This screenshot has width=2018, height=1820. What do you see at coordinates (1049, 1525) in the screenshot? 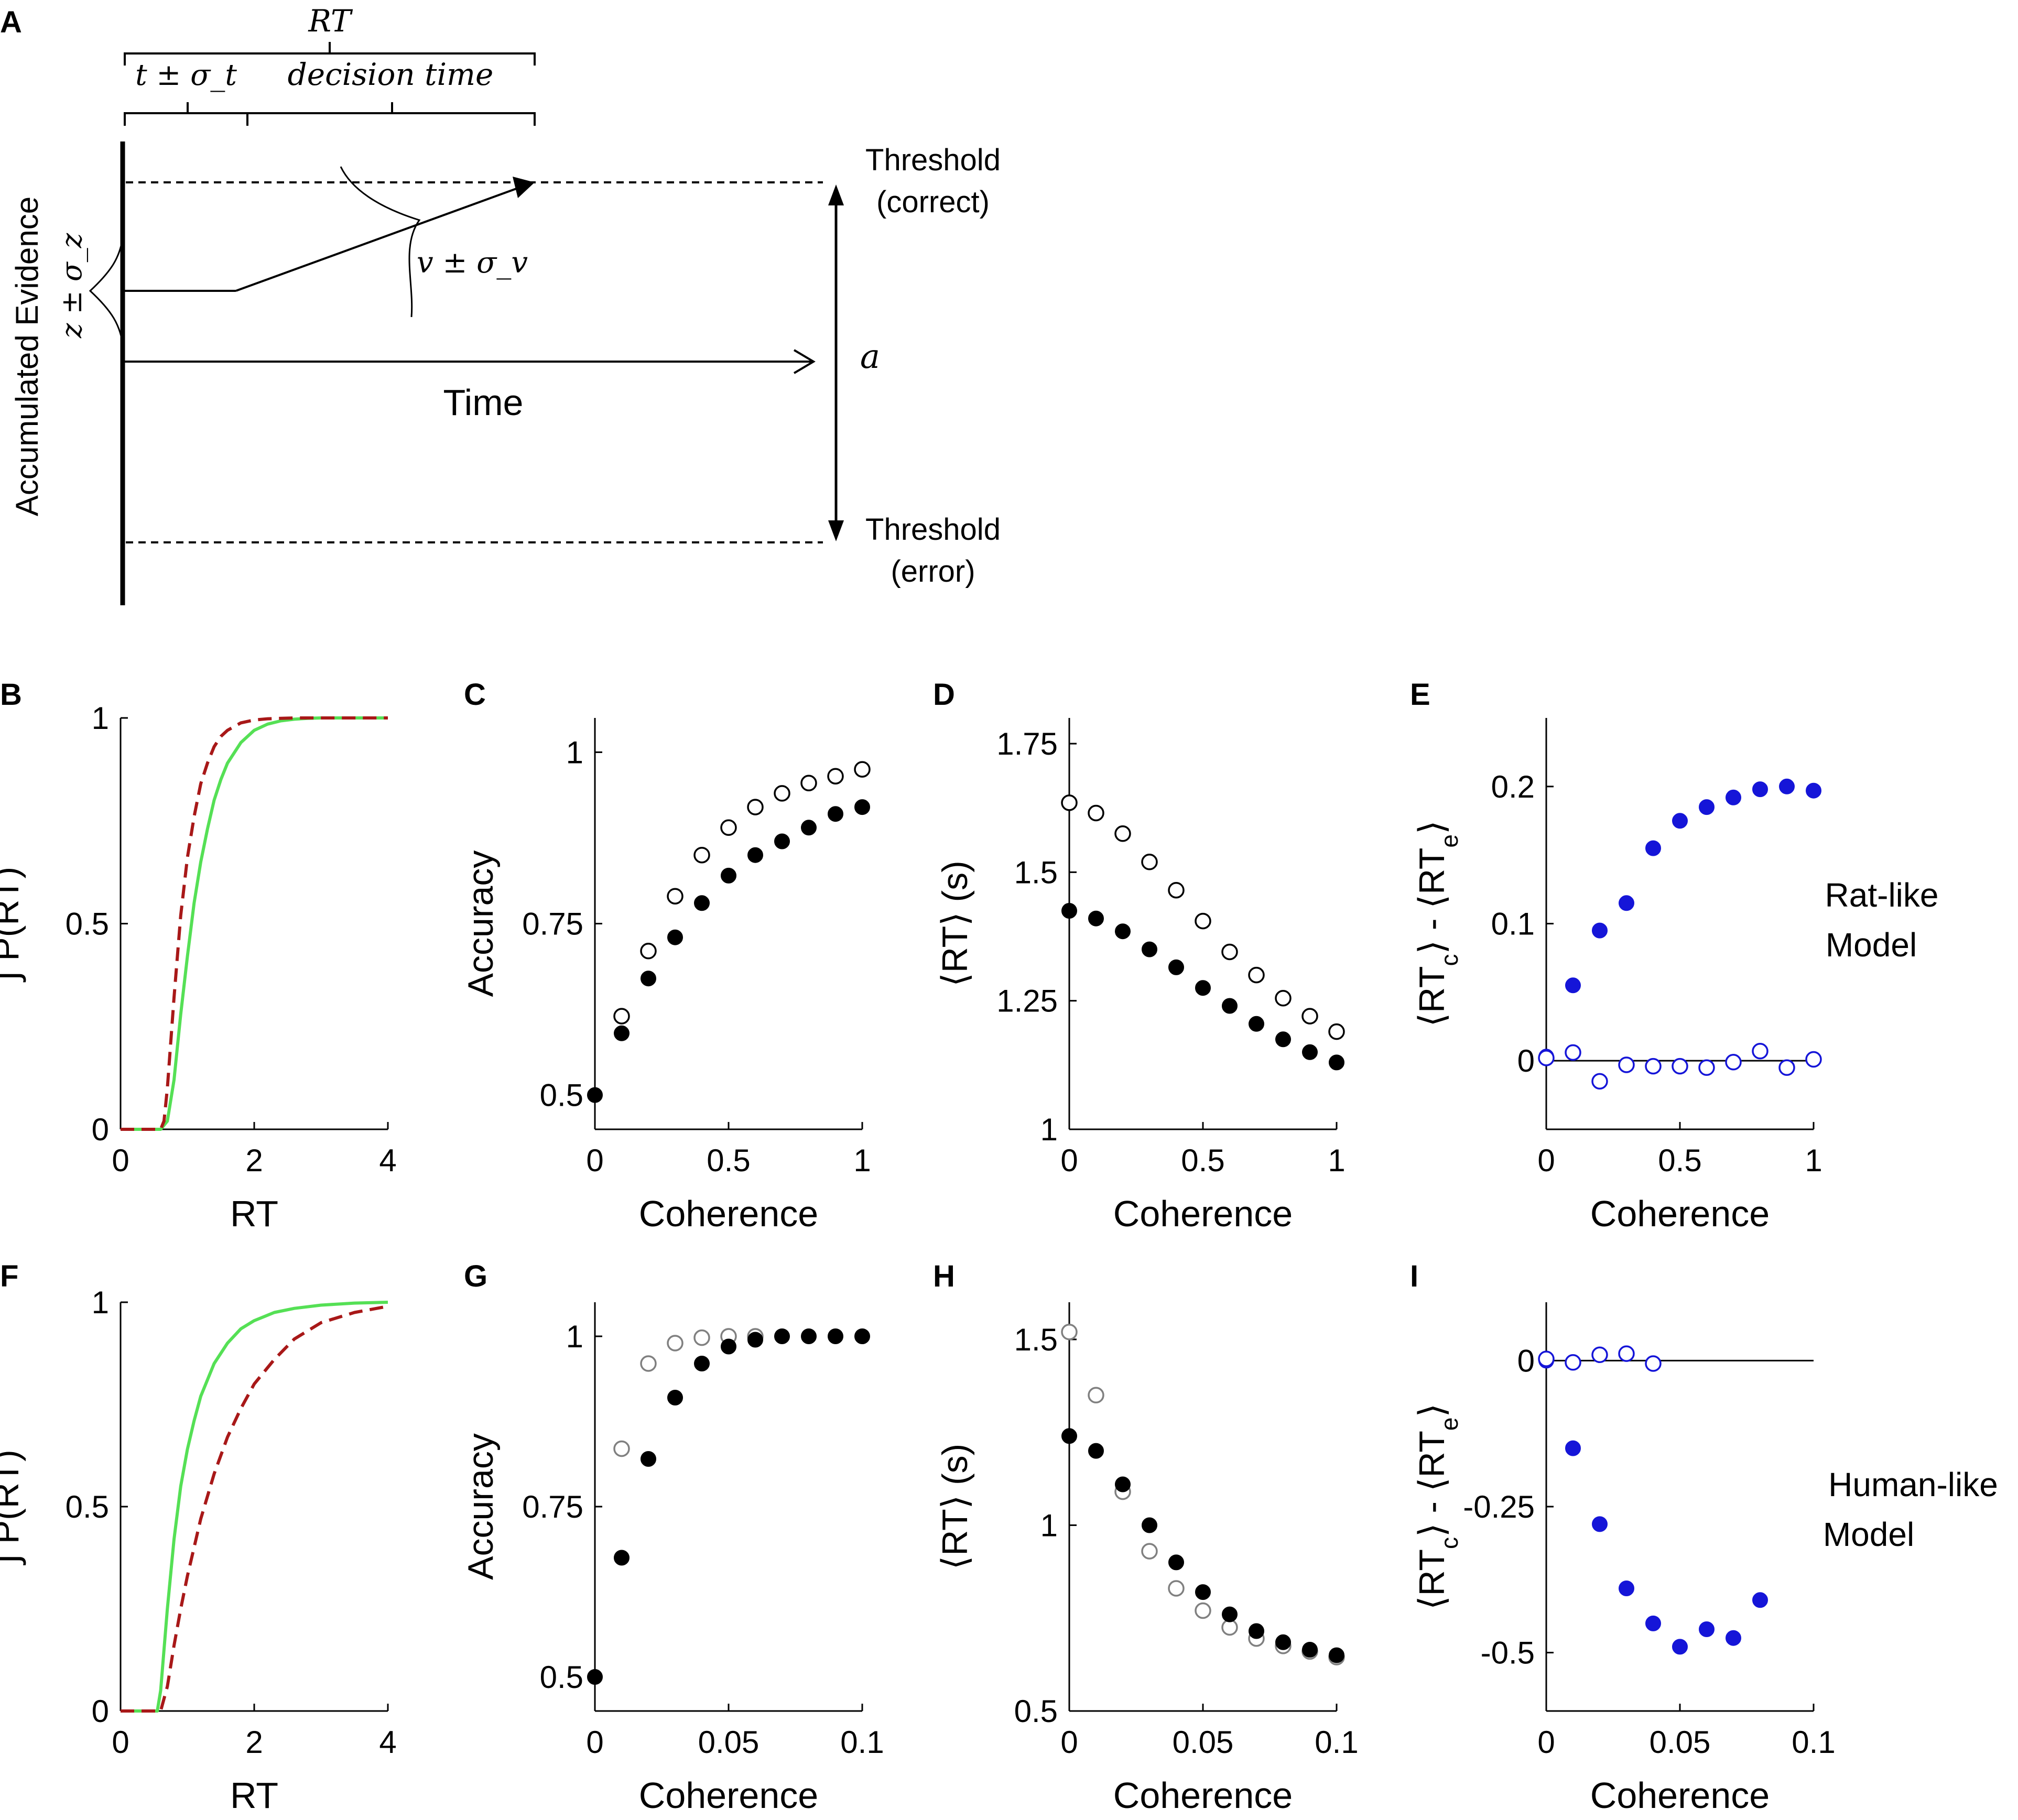
I see `y-tick-label-h: 1` at bounding box center [1049, 1525].